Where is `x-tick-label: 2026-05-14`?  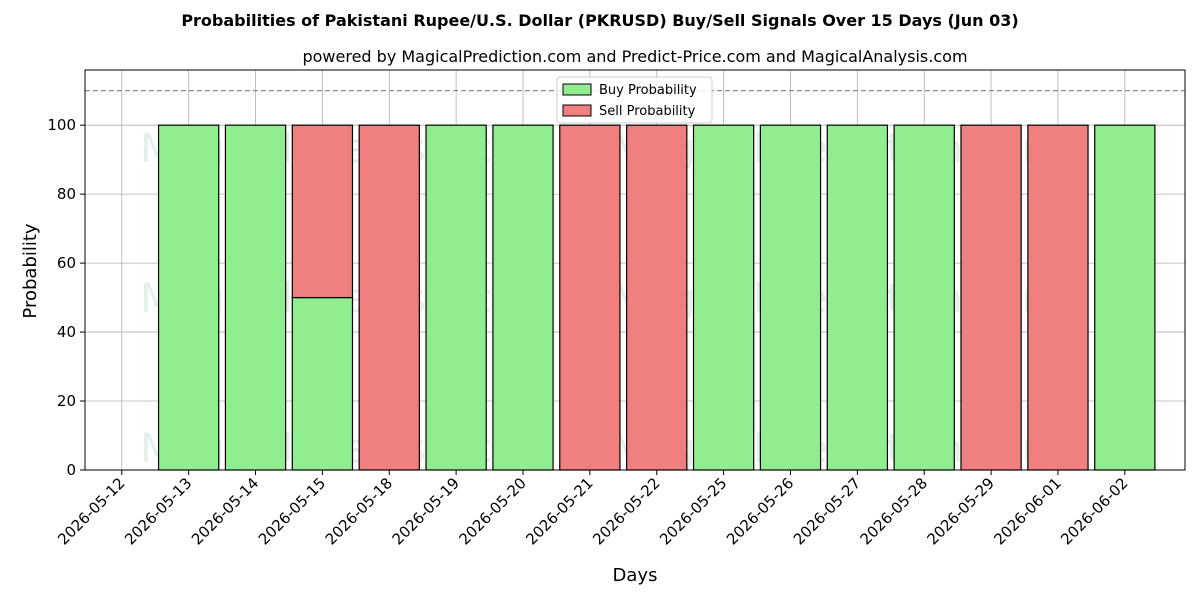
x-tick-label: 2026-05-14 is located at coordinates (225, 511).